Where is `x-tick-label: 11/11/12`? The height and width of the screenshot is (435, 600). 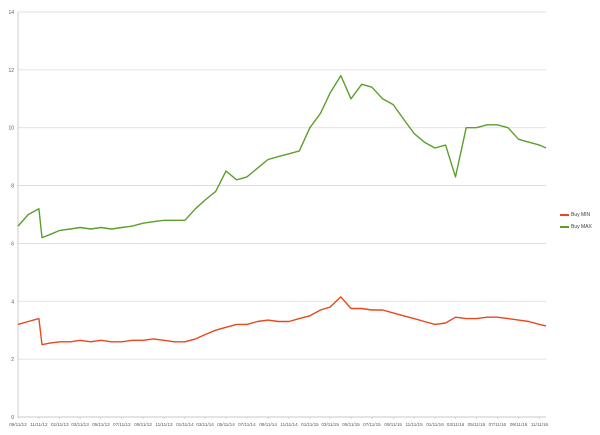
x-tick-label: 11/11/12 is located at coordinates (39, 424).